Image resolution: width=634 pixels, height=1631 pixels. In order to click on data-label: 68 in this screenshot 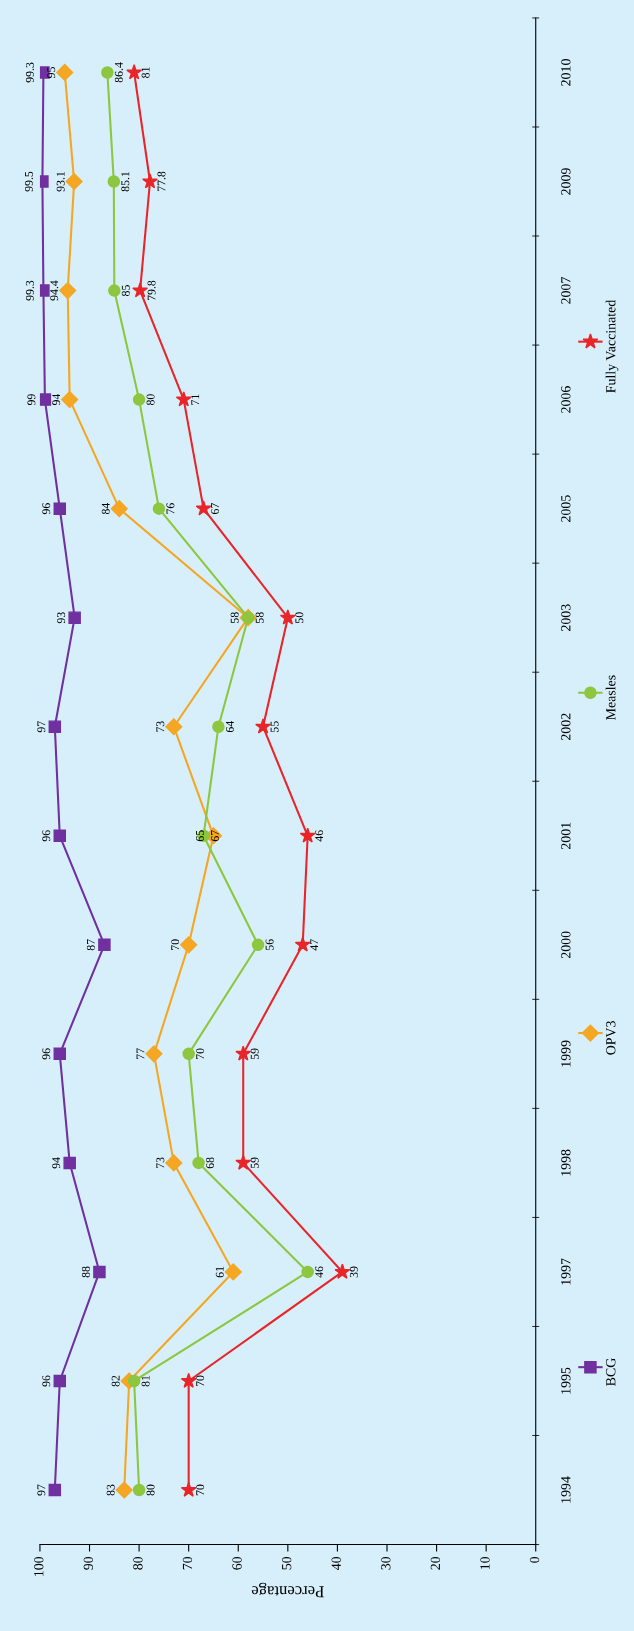, I will do `click(210, 1163)`.